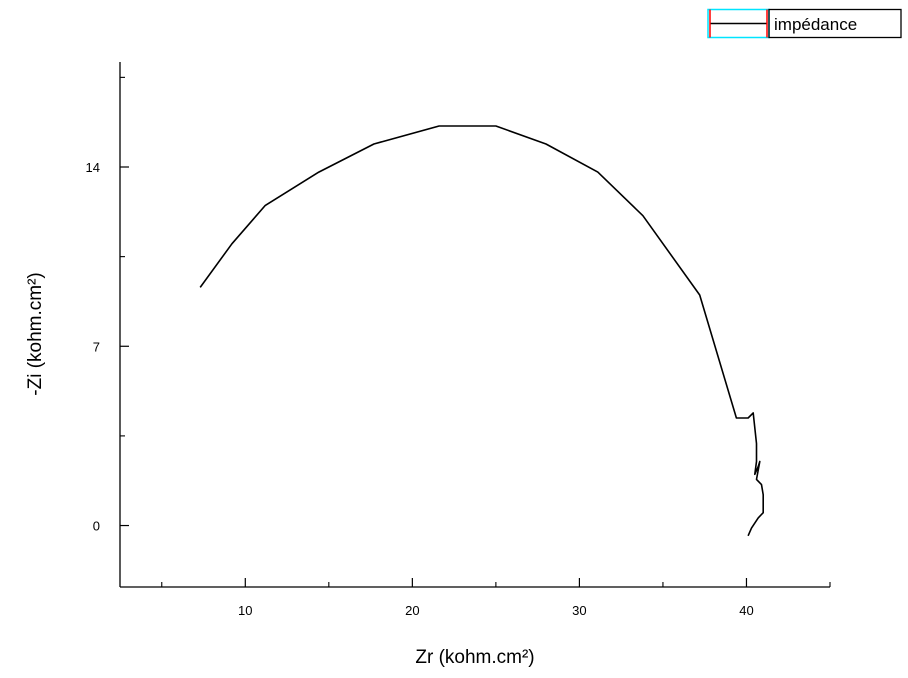 The image size is (908, 678). I want to click on legend-label: impédance, so click(815, 24).